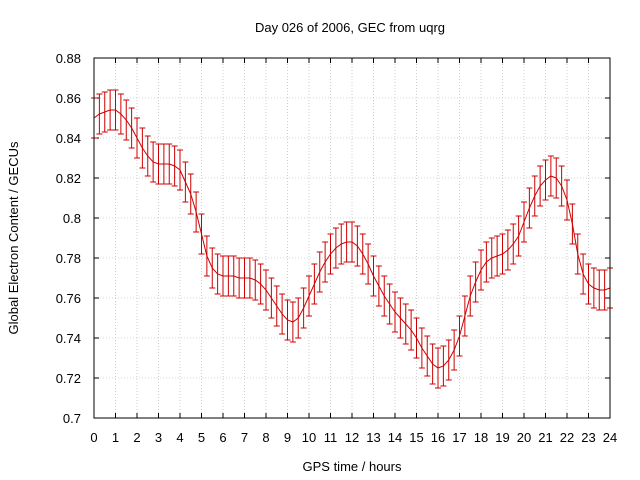  What do you see at coordinates (222, 437) in the screenshot?
I see `x-tick-label: 6` at bounding box center [222, 437].